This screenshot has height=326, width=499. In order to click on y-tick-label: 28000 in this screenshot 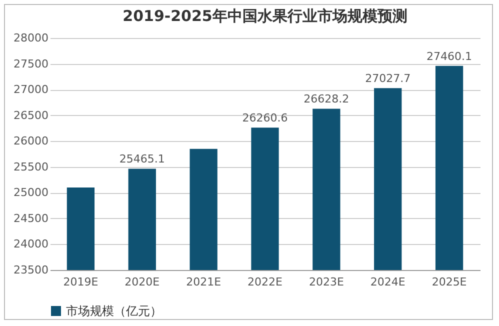, I will do `click(31, 38)`.